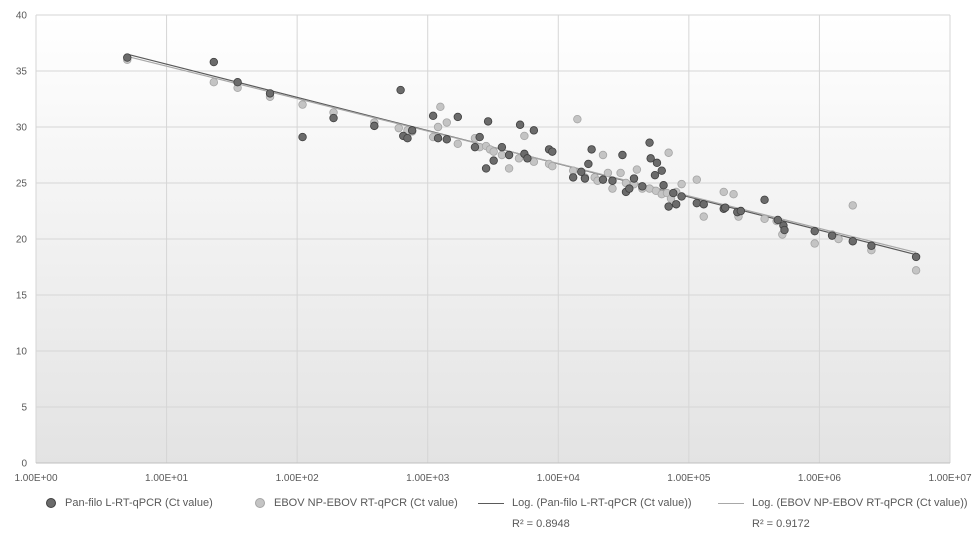 The height and width of the screenshot is (537, 974). I want to click on legend-item-log-pan-filo: Log. (Pan-filo L-RT-qPCR (Ct value)), so click(585, 503).